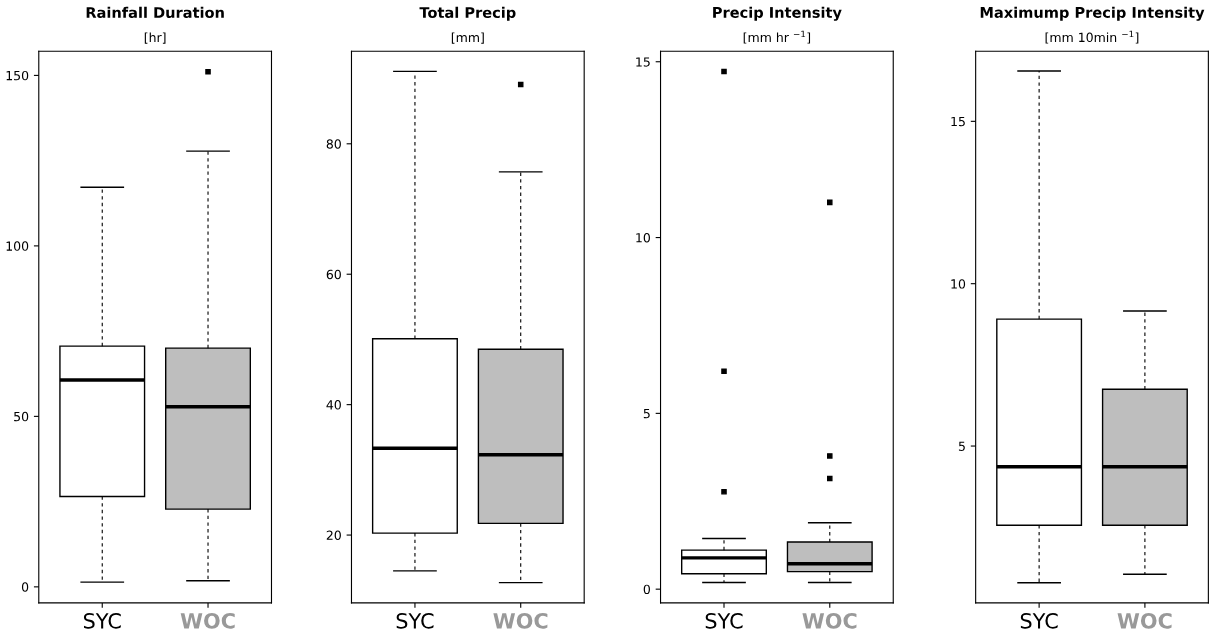  I want to click on chart-subtitle: [mm 10min $^{−1}$], so click(1092, 37).